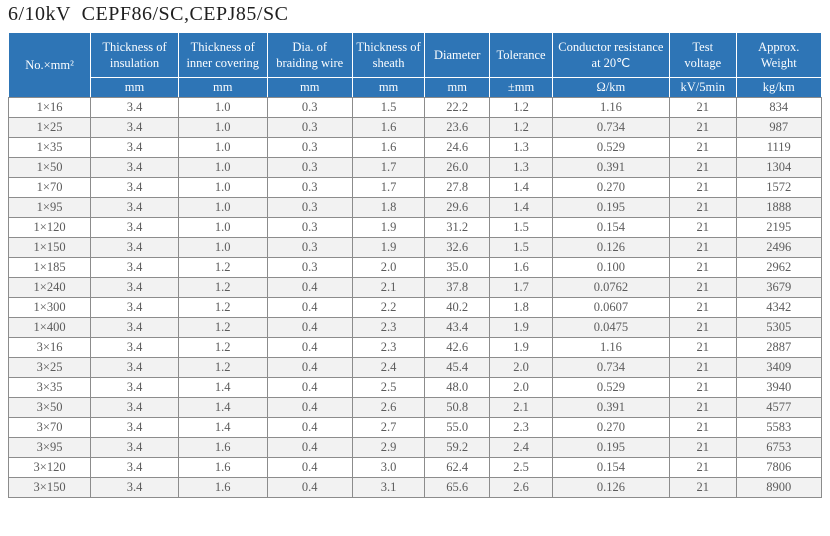 This screenshot has width=830, height=536. I want to click on cell-diameter: 59.2, so click(457, 447).